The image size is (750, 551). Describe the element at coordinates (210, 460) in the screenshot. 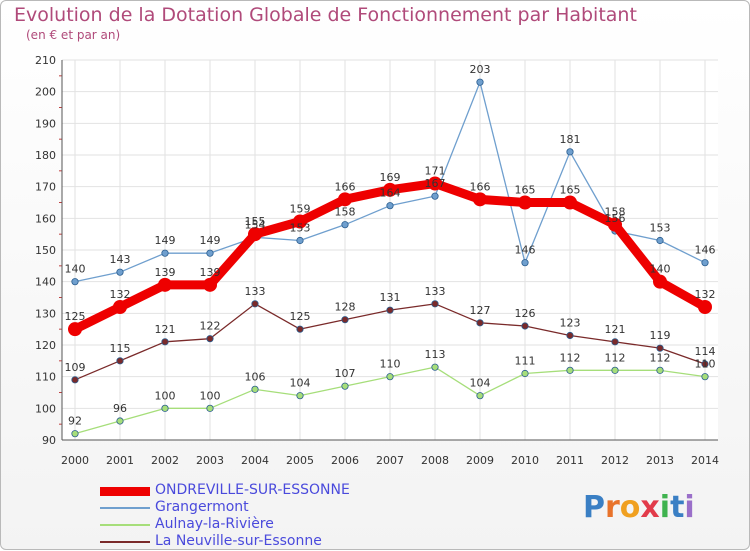

I see `x-tick-label: 2003` at that location.